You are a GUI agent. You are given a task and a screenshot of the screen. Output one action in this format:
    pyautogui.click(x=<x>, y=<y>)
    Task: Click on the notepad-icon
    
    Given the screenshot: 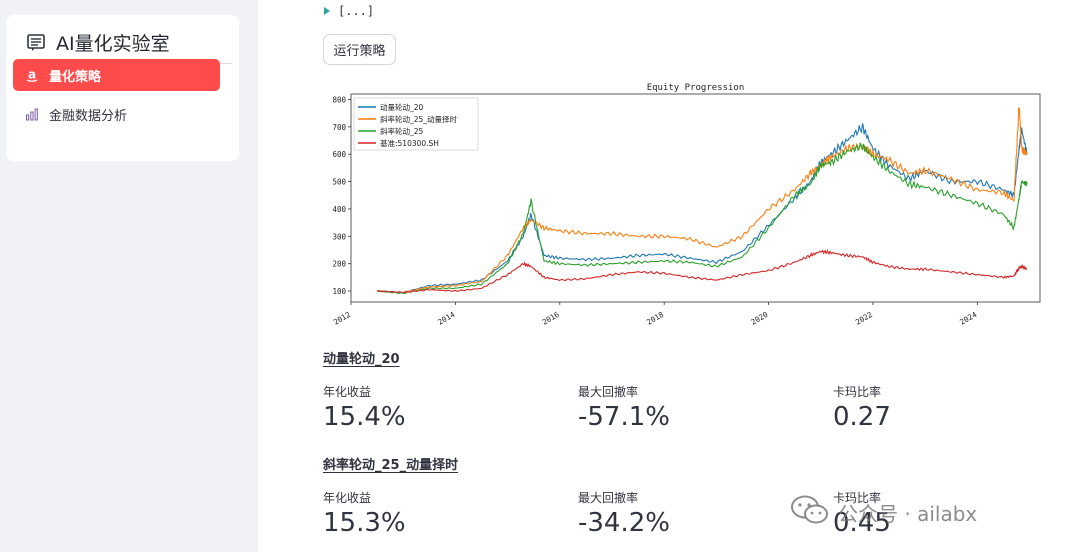 What is the action you would take?
    pyautogui.click(x=36, y=43)
    